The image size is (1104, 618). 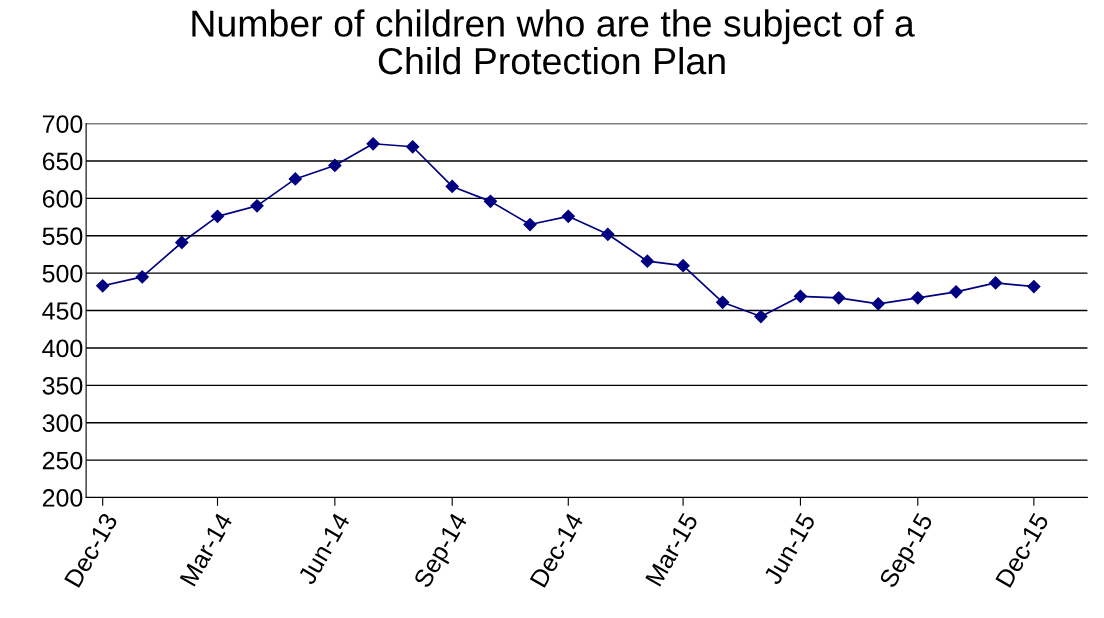 I want to click on y-tick-label: 200, so click(x=62, y=498).